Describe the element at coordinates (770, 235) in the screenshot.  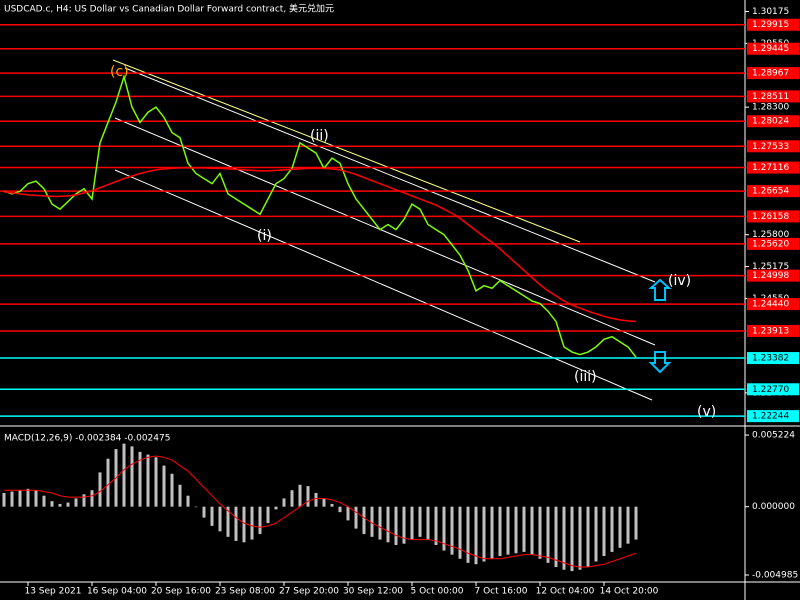
I see `y-tick-label: 1.25800` at that location.